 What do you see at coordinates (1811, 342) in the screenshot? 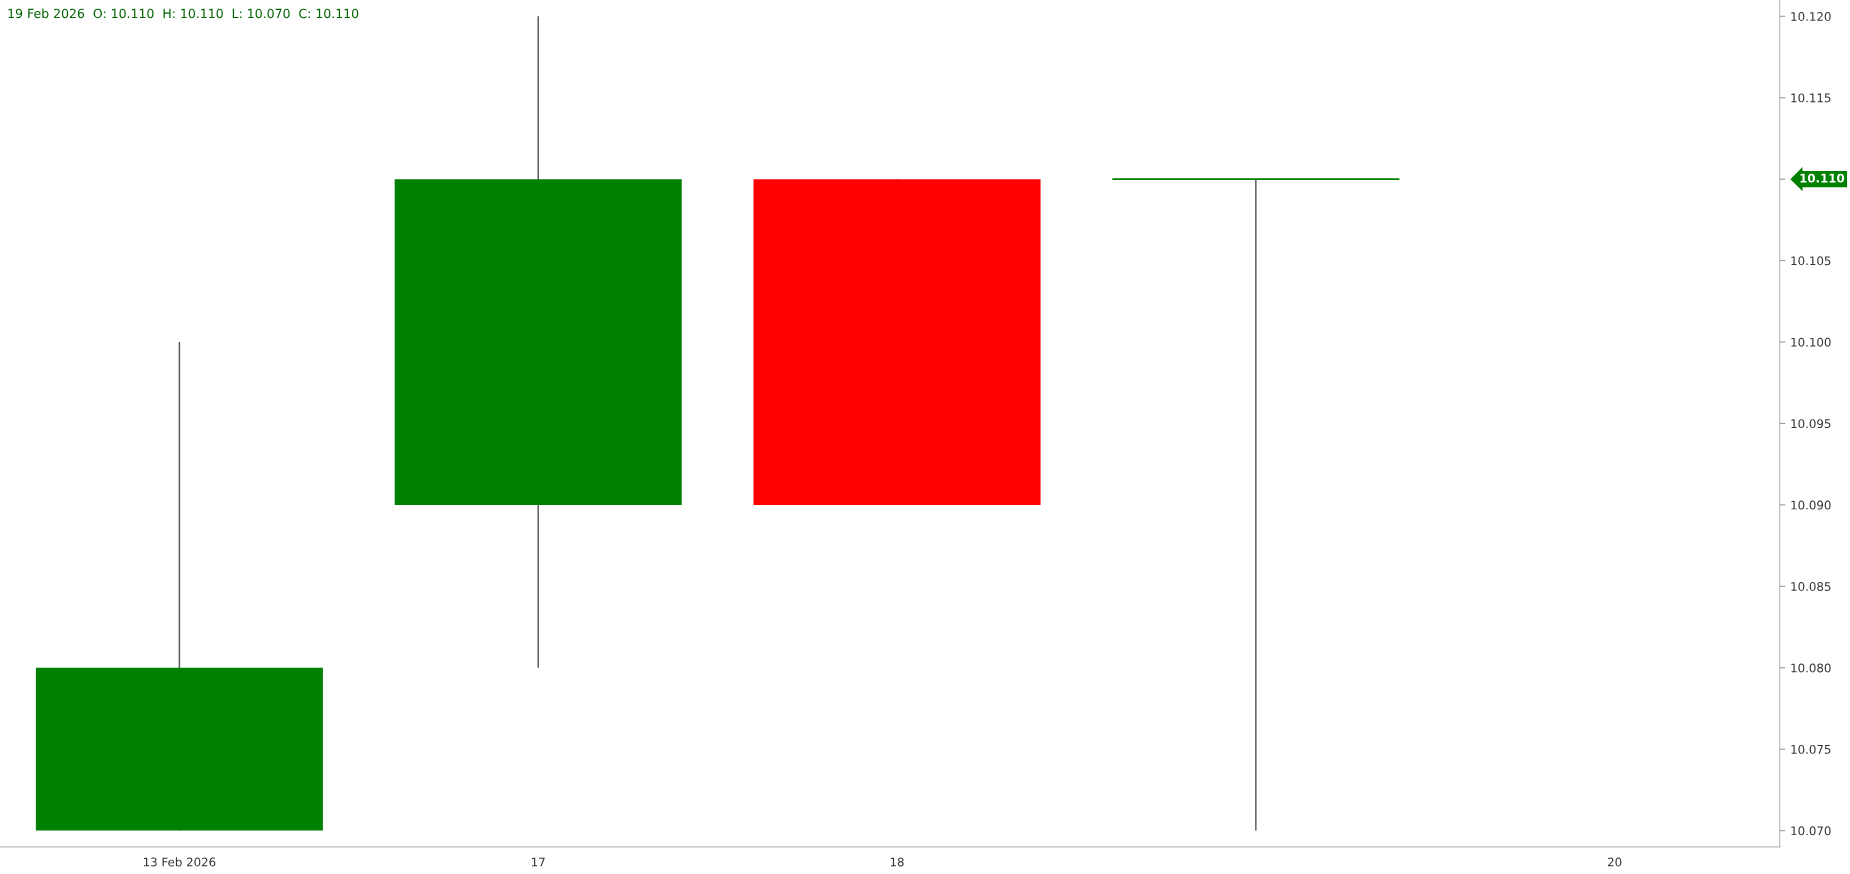
I see `y-tick-label: 10.100` at bounding box center [1811, 342].